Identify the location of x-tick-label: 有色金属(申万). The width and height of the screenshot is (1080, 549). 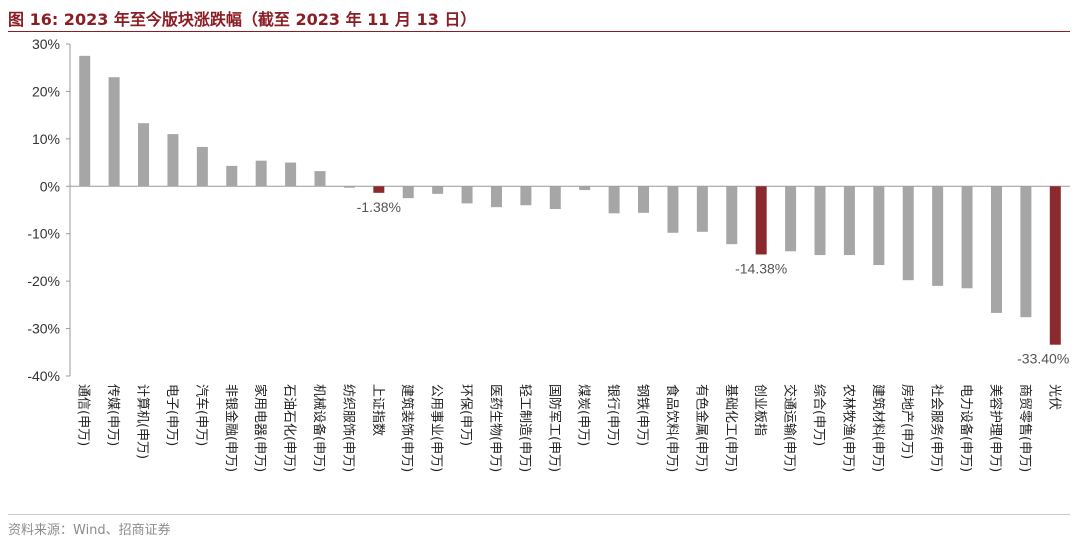
(701, 428).